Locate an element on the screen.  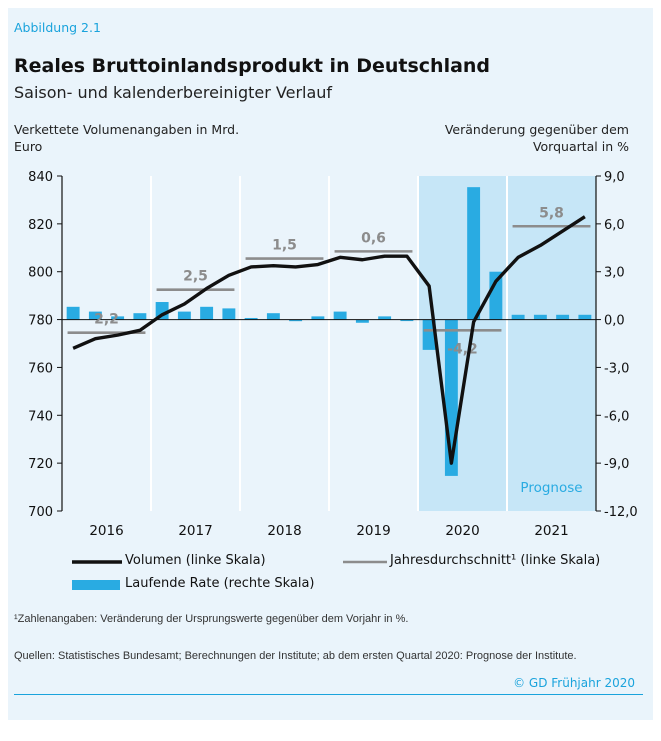
bar-2021Q2 is located at coordinates (540, 317).